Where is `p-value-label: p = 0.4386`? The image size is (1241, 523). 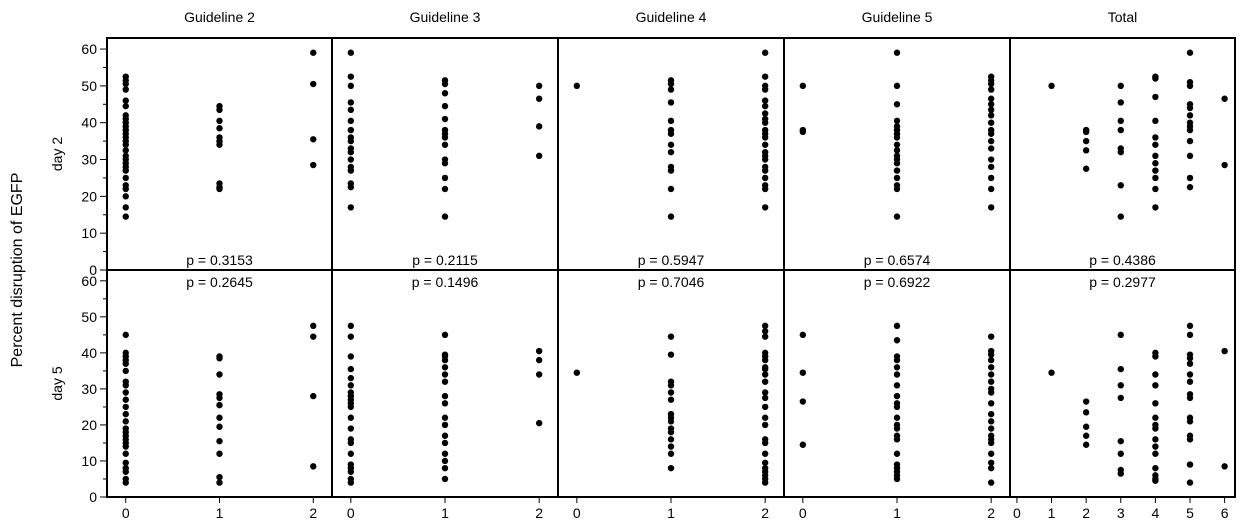 p-value-label: p = 0.4386 is located at coordinates (1122, 260).